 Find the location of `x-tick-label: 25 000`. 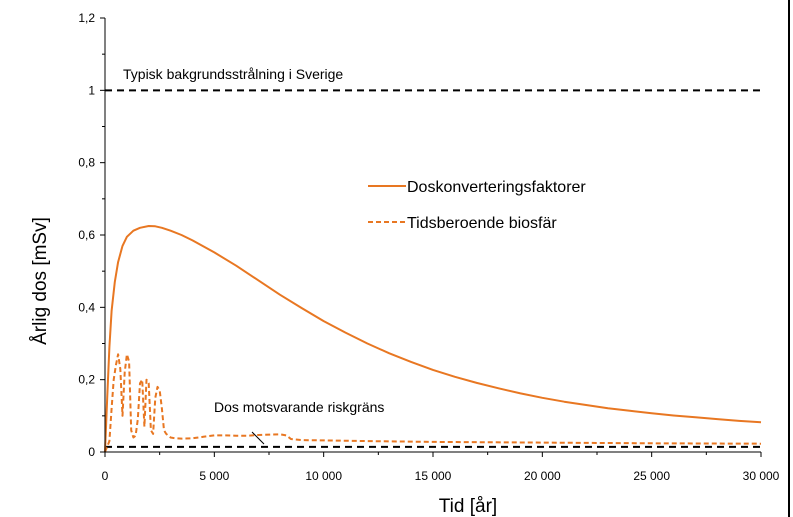

x-tick-label: 25 000 is located at coordinates (651, 476).